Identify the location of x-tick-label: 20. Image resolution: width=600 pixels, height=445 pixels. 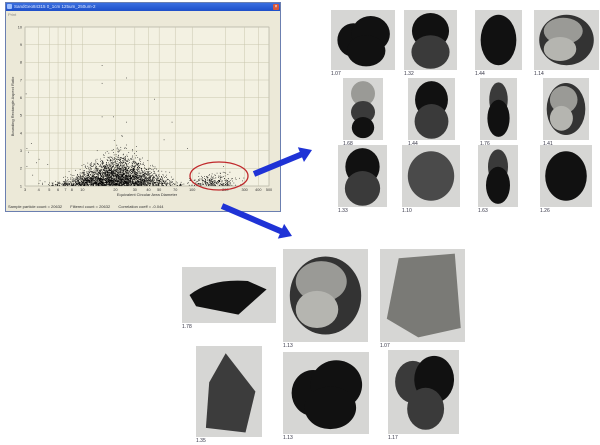
(115, 190).